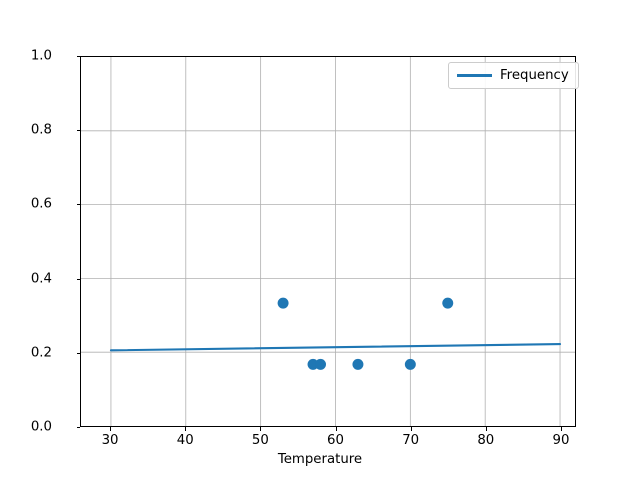  What do you see at coordinates (41, 130) in the screenshot?
I see `y-tick-label: 0.8` at bounding box center [41, 130].